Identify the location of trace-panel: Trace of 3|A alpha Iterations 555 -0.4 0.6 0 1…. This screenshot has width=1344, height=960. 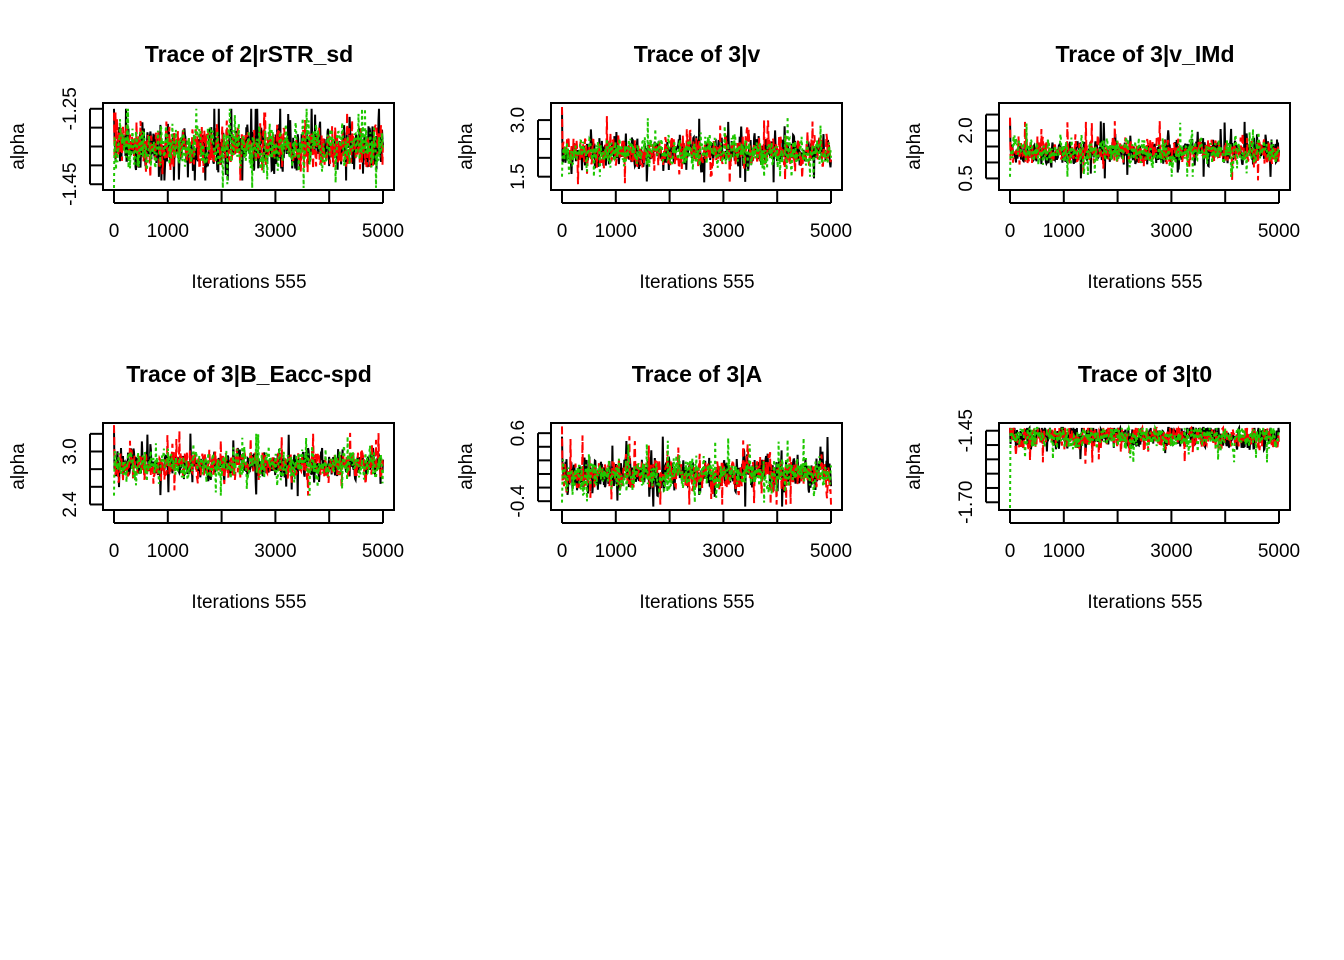
(654, 487).